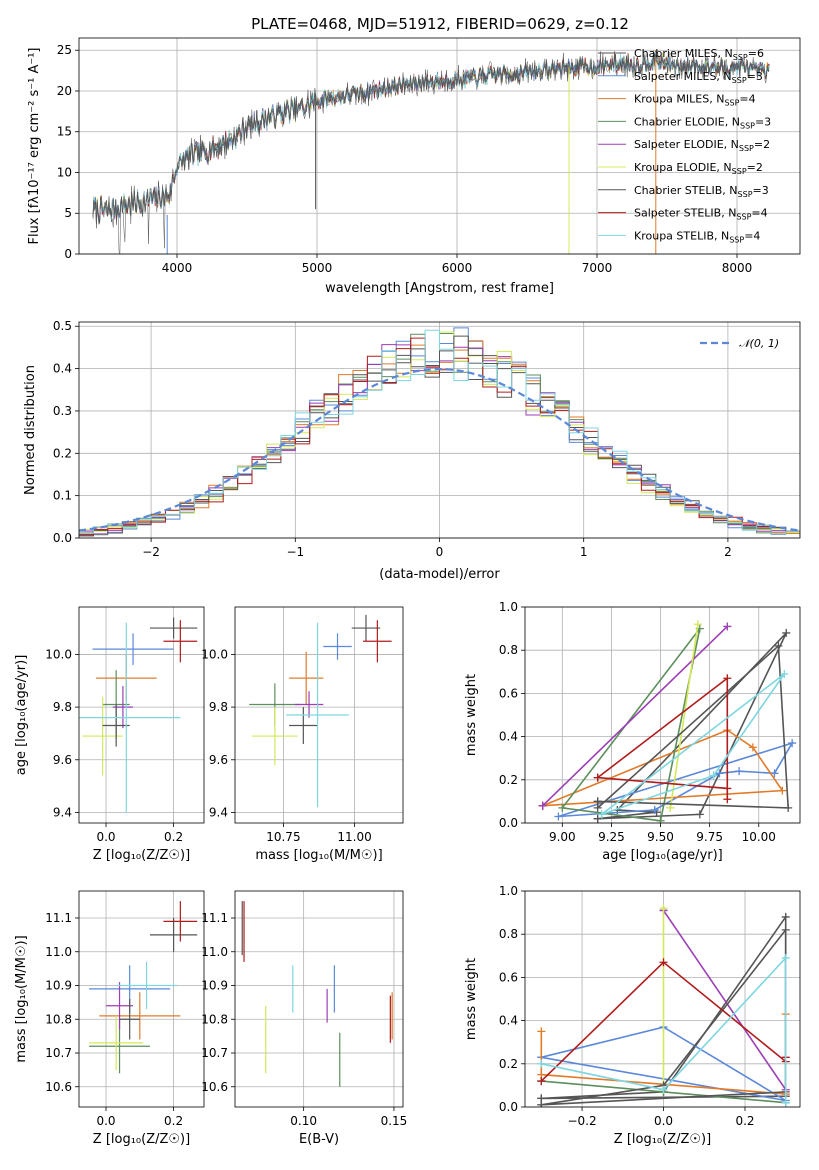 The image size is (819, 1170). What do you see at coordinates (394, 1121) in the screenshot?
I see `x-tick-label: 0.15` at bounding box center [394, 1121].